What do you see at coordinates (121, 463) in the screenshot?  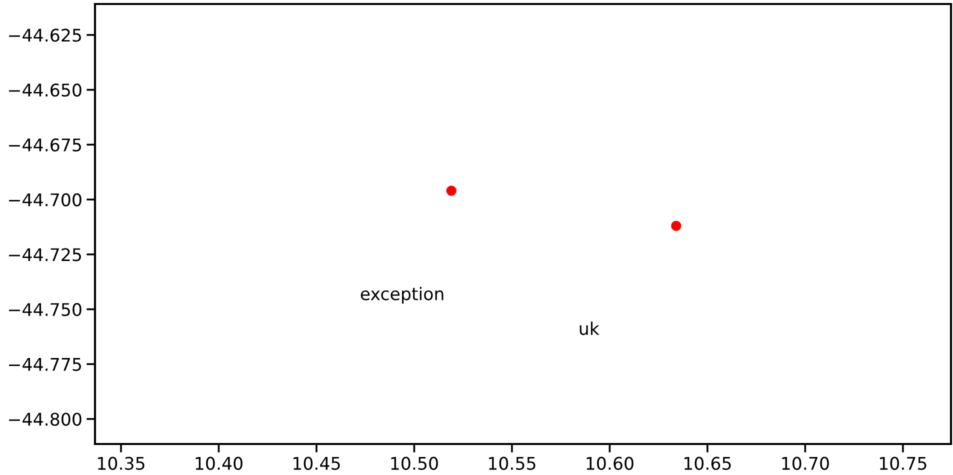 I see `x-tick-label: 10.35` at bounding box center [121, 463].